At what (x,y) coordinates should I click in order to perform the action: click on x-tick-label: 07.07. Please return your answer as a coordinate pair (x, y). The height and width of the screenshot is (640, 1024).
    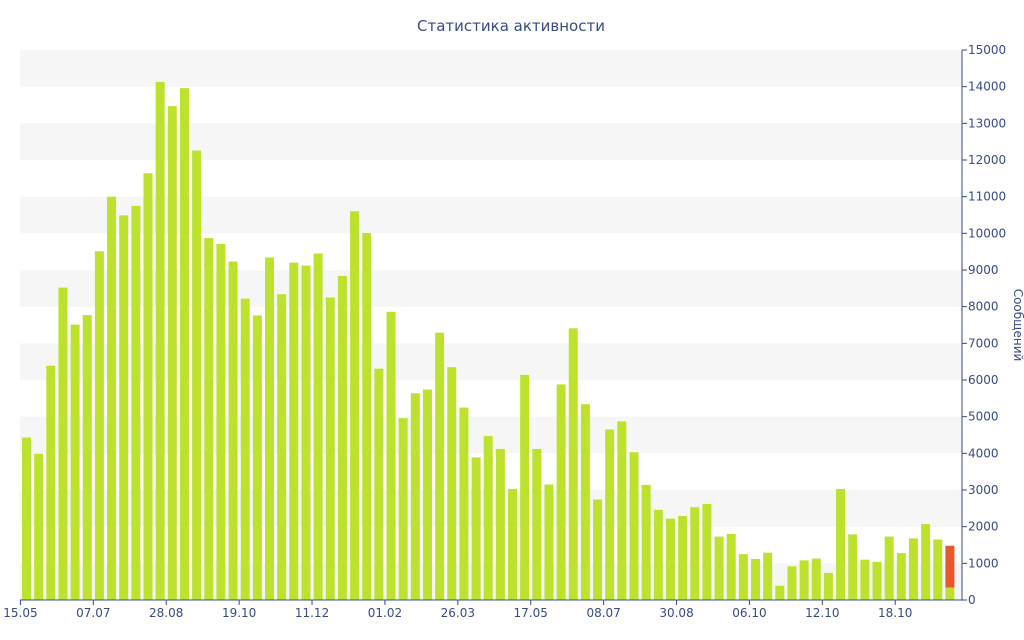
    Looking at the image, I should click on (93, 613).